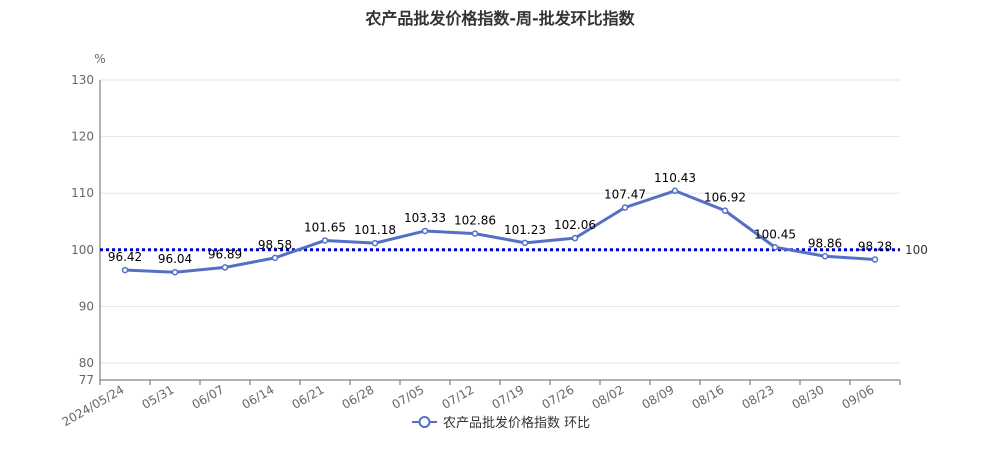  Describe the element at coordinates (93, 405) in the screenshot. I see `x-tick-label: 2024/05/24` at that location.